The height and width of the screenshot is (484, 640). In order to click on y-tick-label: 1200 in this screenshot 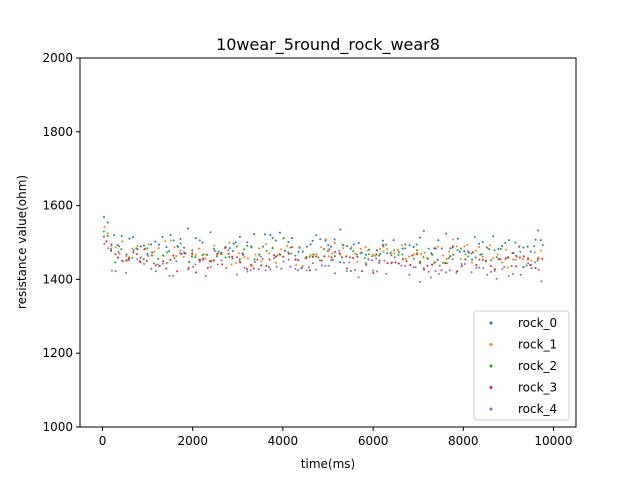, I will do `click(57, 353)`.